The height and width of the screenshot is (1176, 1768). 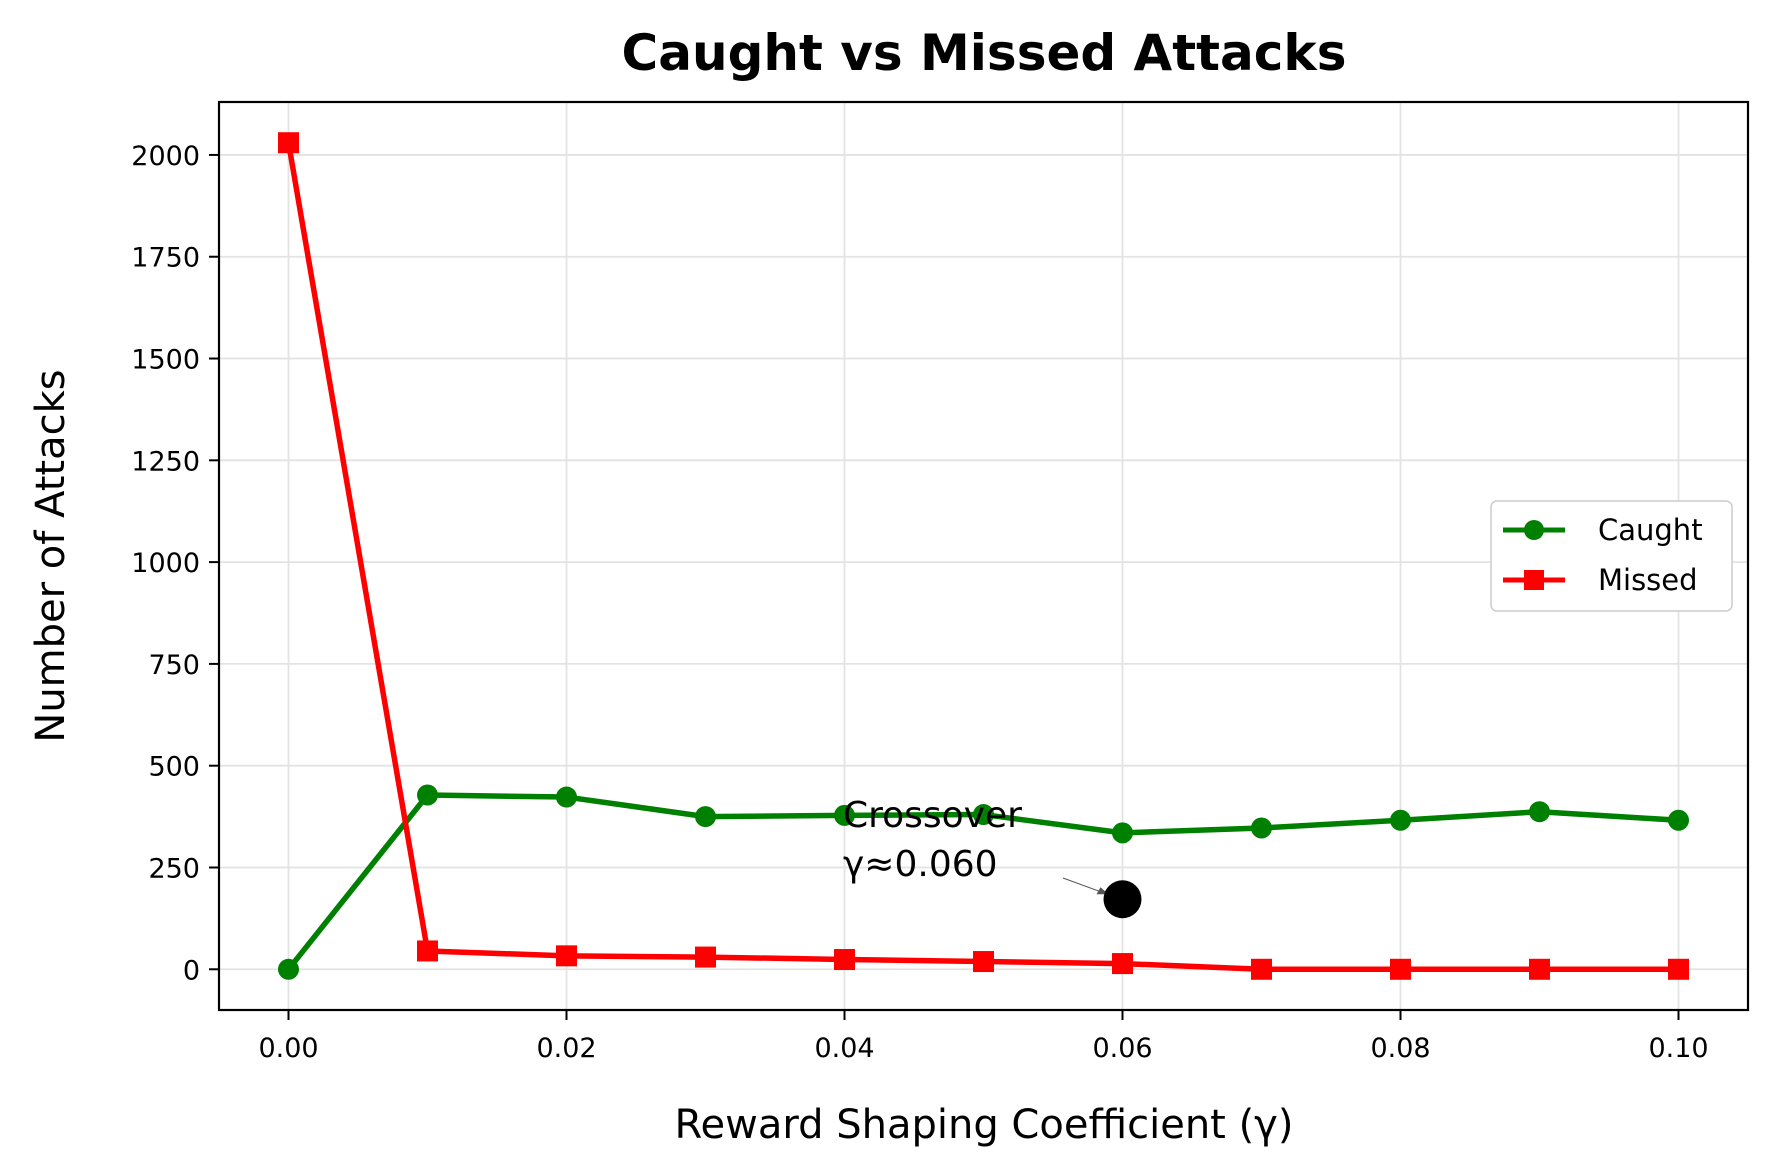 What do you see at coordinates (1650, 530) in the screenshot?
I see `legend-caught-label: Caught` at bounding box center [1650, 530].